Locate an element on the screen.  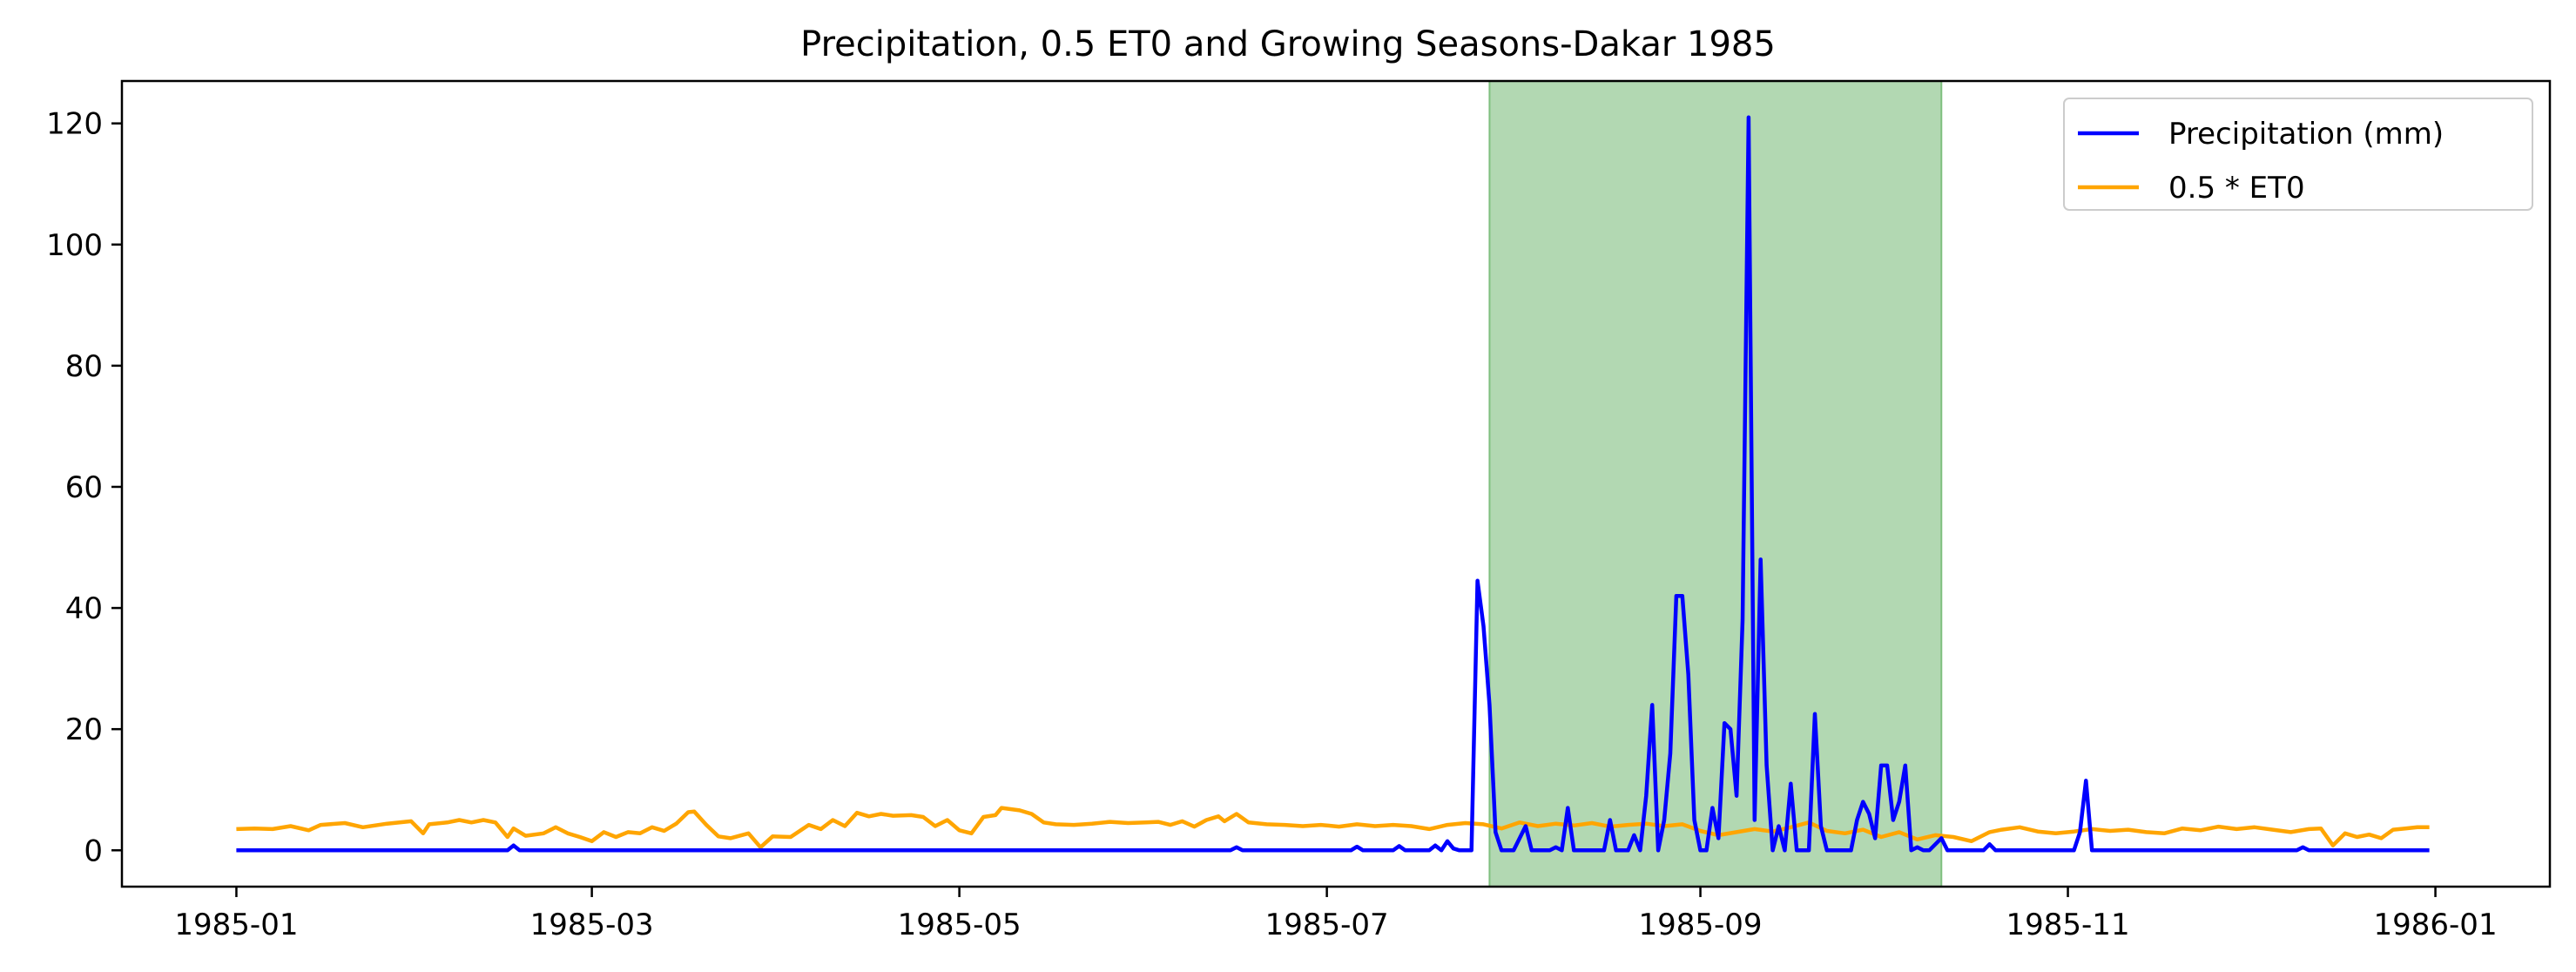
legend-label: 0.5 * ET0 is located at coordinates (2236, 188).